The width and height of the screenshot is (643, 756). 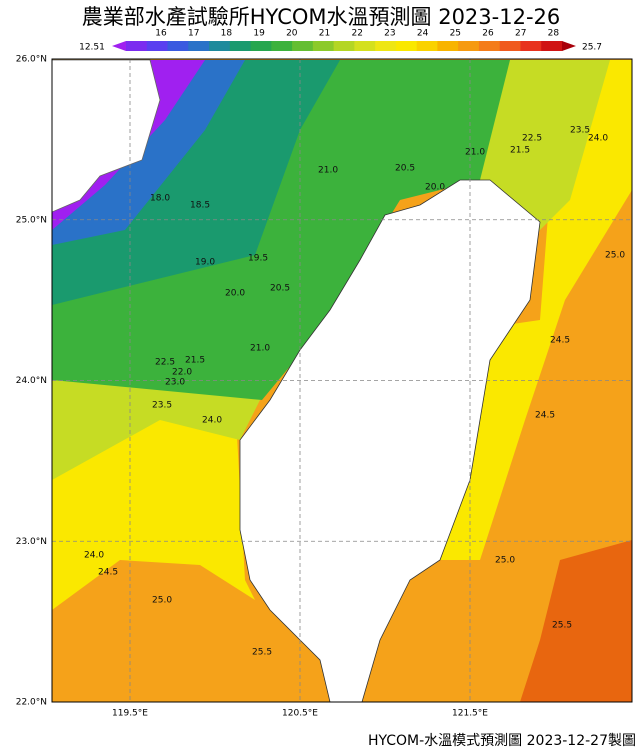 What do you see at coordinates (520, 34) in the screenshot?
I see `colorbar-tick-label: 27` at bounding box center [520, 34].